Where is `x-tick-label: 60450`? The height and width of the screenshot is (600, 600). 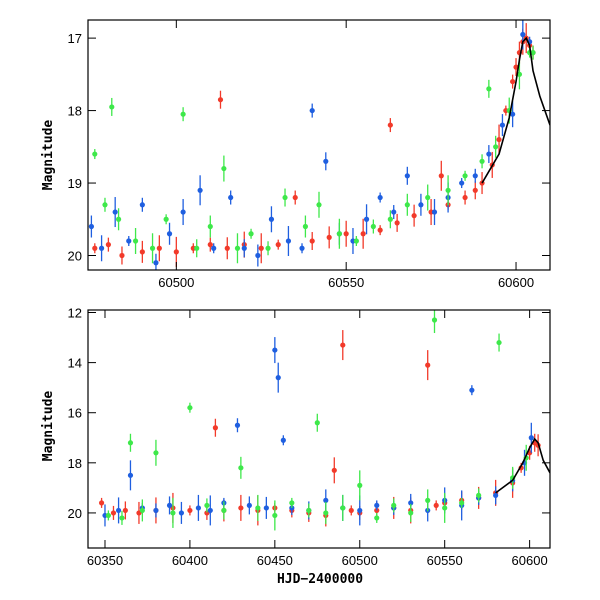 x-tick-label: 60450 is located at coordinates (275, 560).